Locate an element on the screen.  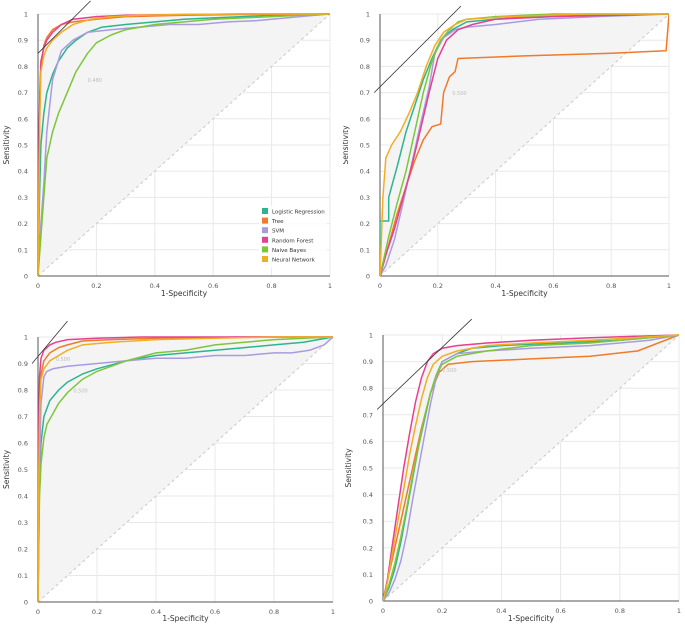
threshold-annotation: 0.480 is located at coordinates (95, 81).